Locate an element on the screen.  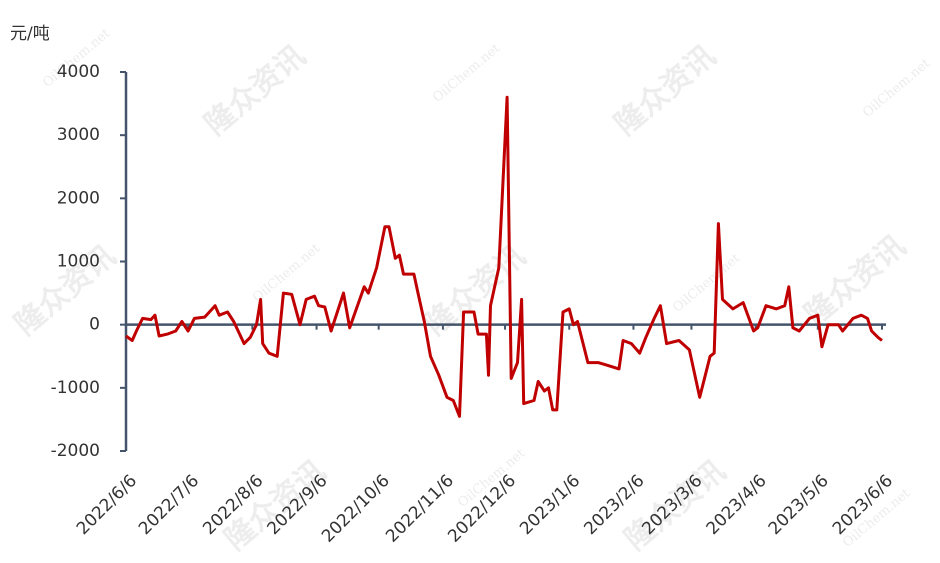
y-tick-label: -2000 is located at coordinates (75, 451).